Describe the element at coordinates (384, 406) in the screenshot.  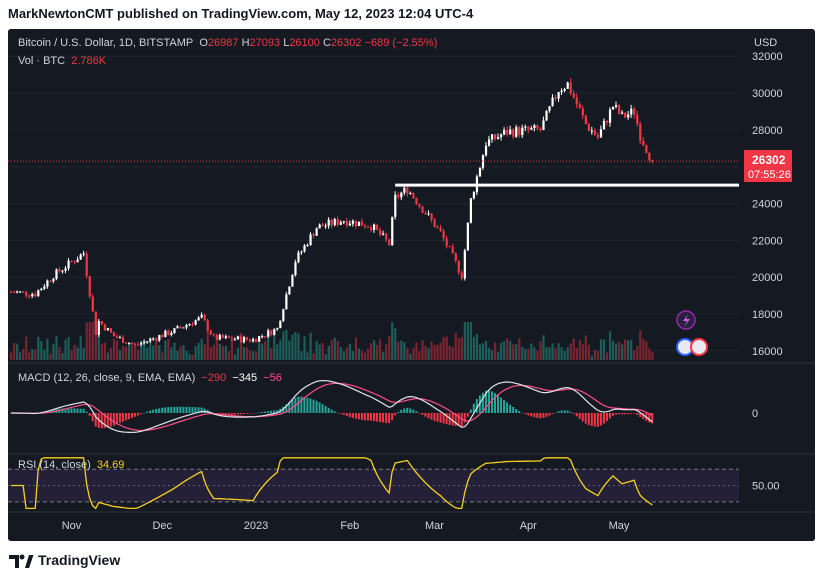
I see `macd-pane: 0` at that location.